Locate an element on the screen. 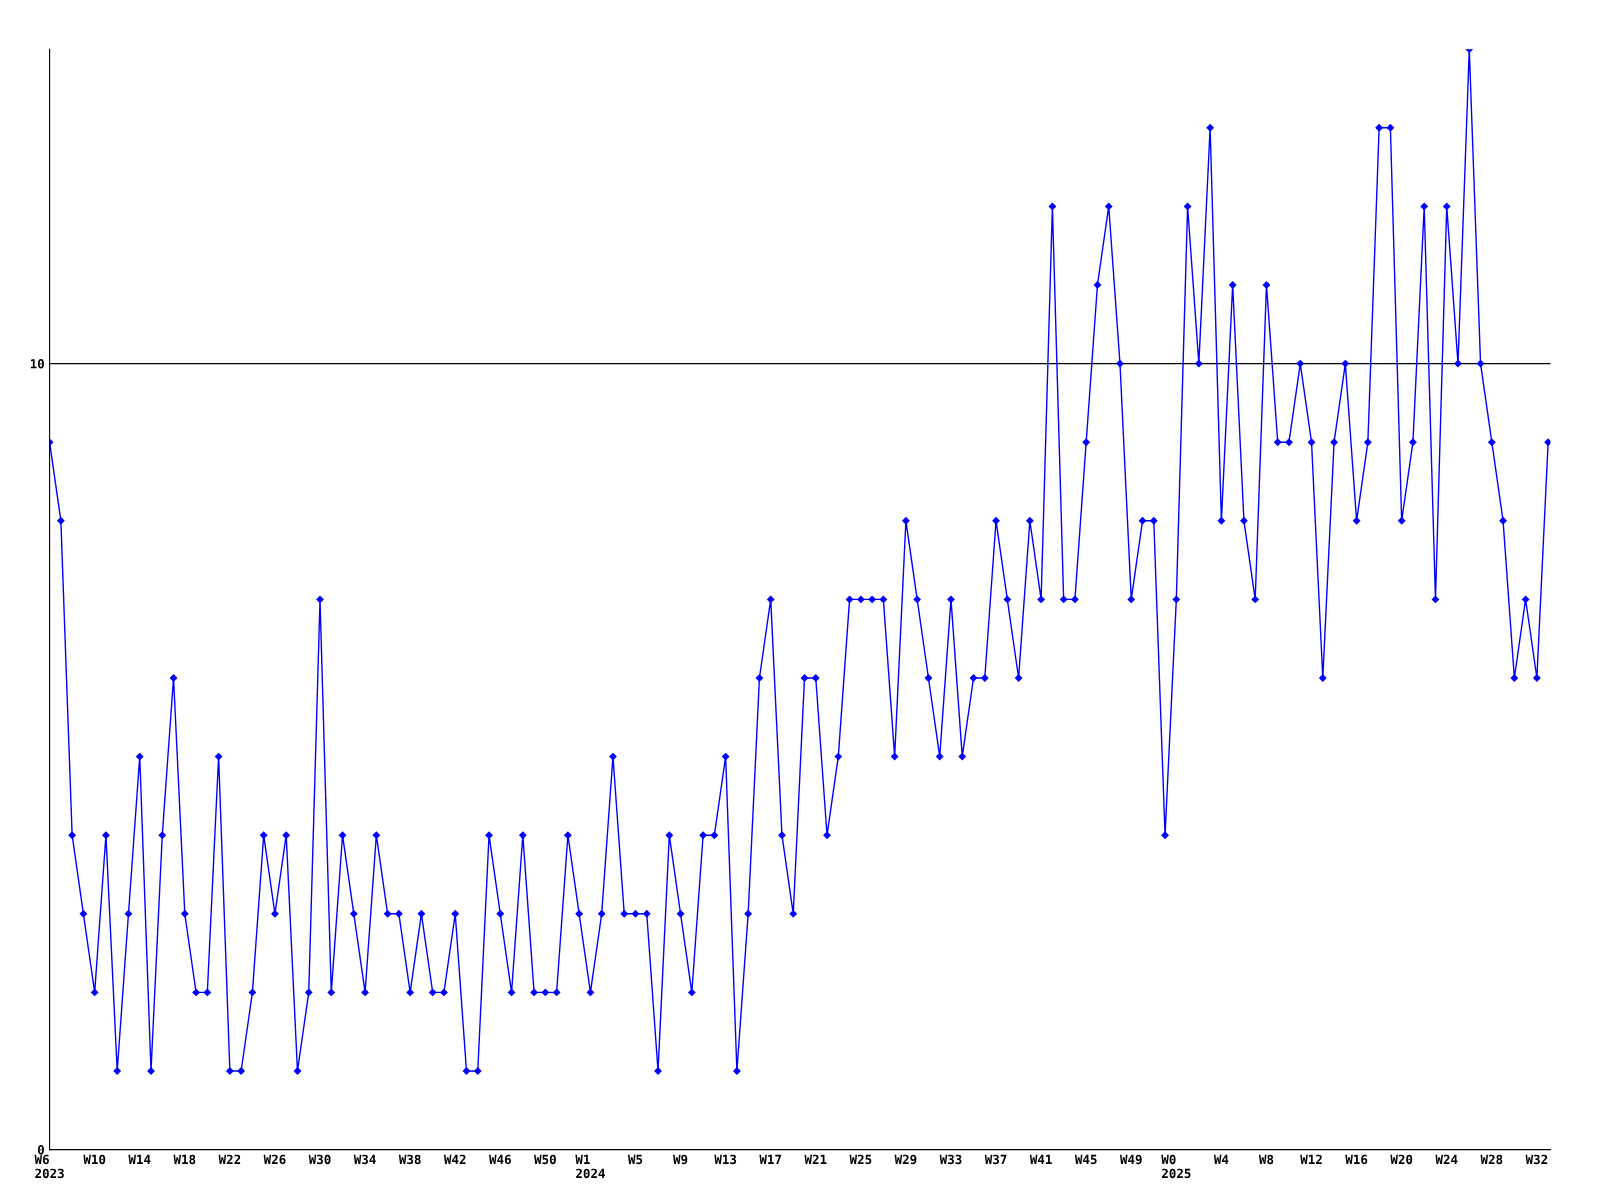  x-tick-label: W26 is located at coordinates (274, 1159).